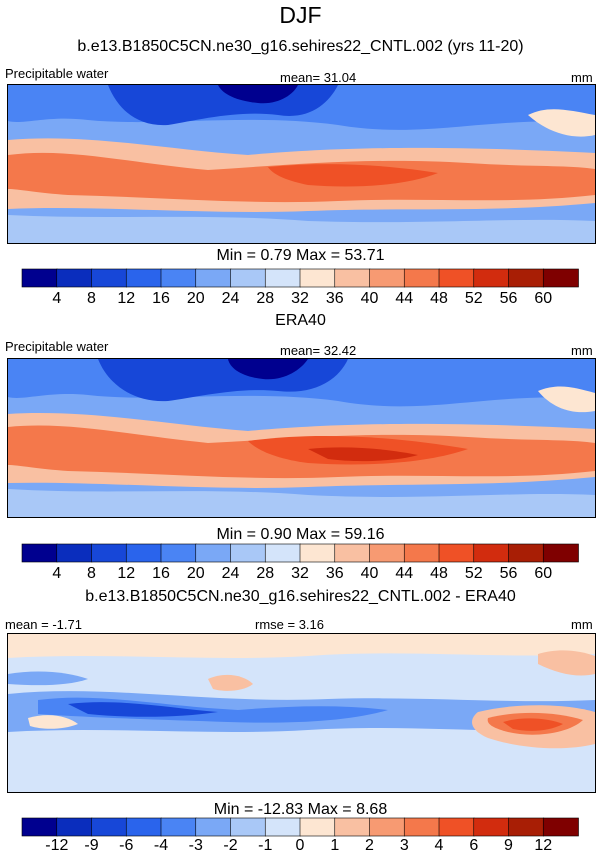 Image resolution: width=601 pixels, height=857 pixels. Describe the element at coordinates (265, 845) in the screenshot. I see `colorbar-tick-label: -1` at that location.